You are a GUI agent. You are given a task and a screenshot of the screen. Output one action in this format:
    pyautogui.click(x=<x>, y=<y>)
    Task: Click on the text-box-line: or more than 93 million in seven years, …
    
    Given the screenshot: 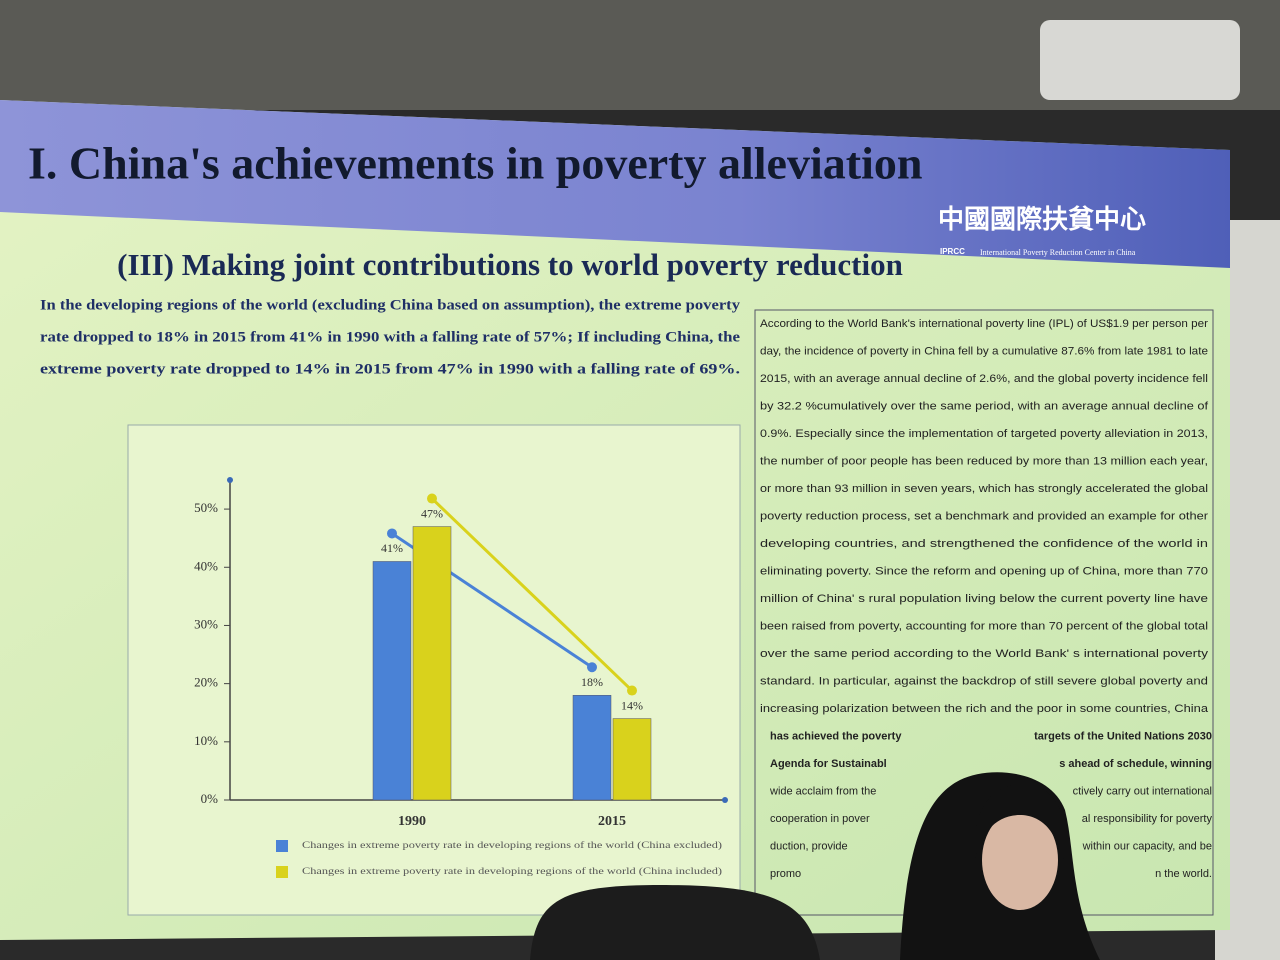 What is the action you would take?
    pyautogui.click(x=984, y=489)
    